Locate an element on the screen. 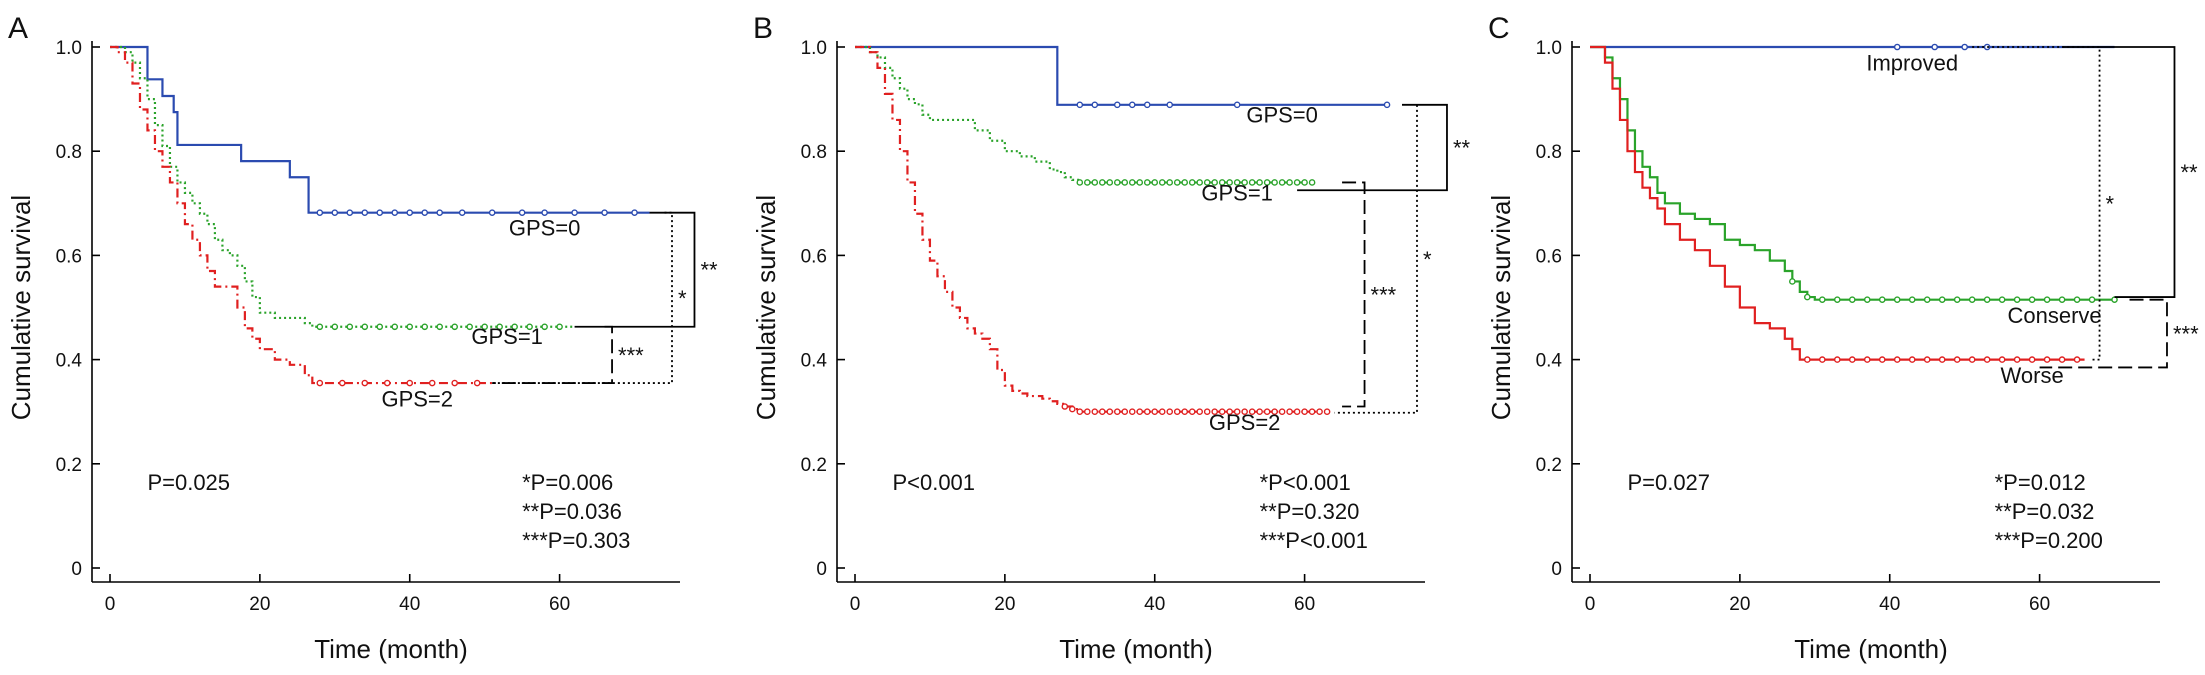 Image resolution: width=2205 pixels, height=675 pixels. y-tick-label: 0 is located at coordinates (821, 569).